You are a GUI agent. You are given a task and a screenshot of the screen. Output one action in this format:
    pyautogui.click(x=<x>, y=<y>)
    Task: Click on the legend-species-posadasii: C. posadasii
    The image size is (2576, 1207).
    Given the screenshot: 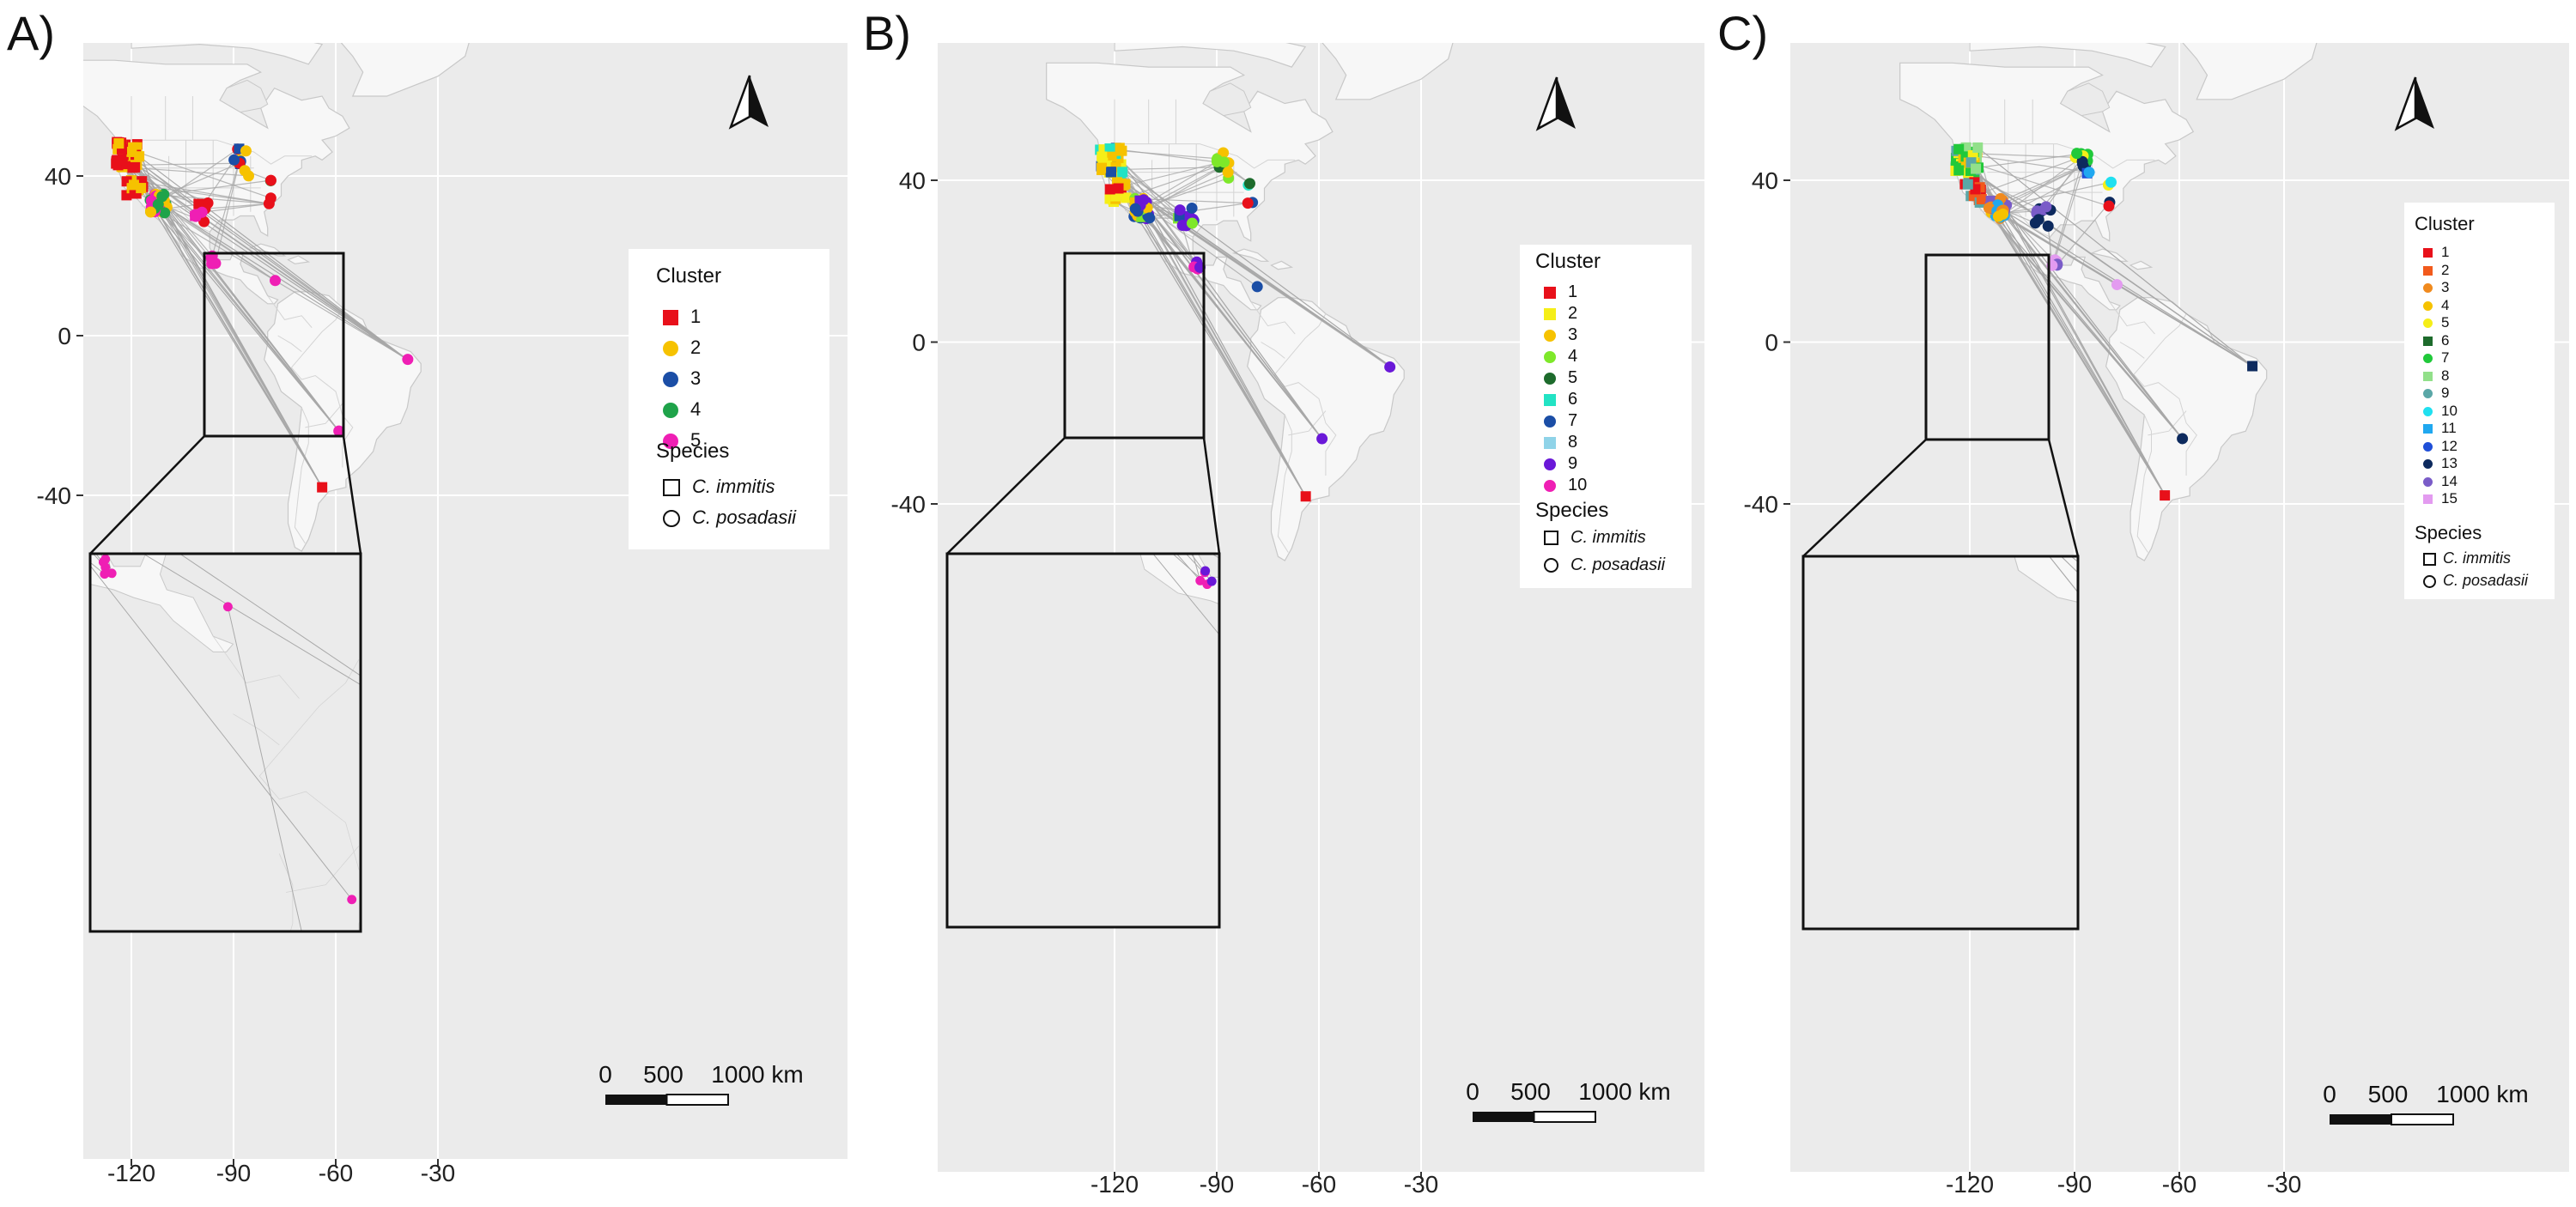 What is the action you would take?
    pyautogui.click(x=2475, y=581)
    